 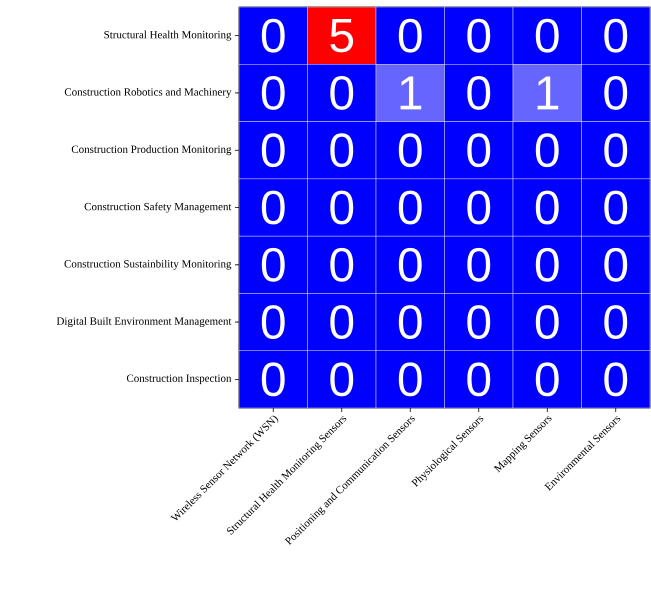 I want to click on data-label: 5, so click(x=342, y=35).